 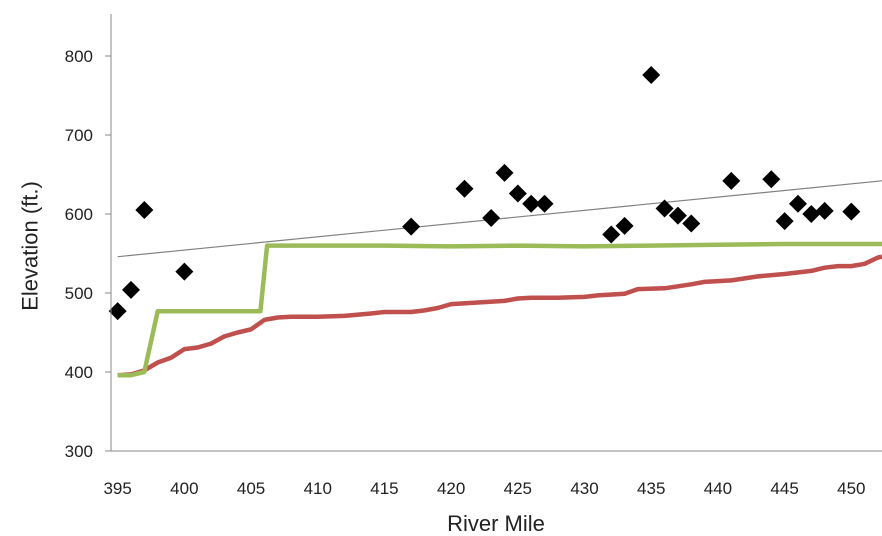 What do you see at coordinates (79, 214) in the screenshot?
I see `y-tick-label: 600` at bounding box center [79, 214].